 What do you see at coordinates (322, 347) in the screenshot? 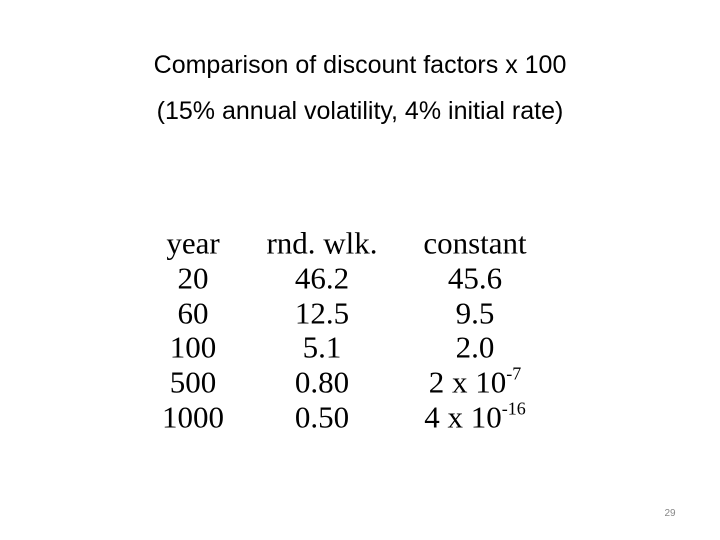
I see `table-cell: 5.1` at bounding box center [322, 347].